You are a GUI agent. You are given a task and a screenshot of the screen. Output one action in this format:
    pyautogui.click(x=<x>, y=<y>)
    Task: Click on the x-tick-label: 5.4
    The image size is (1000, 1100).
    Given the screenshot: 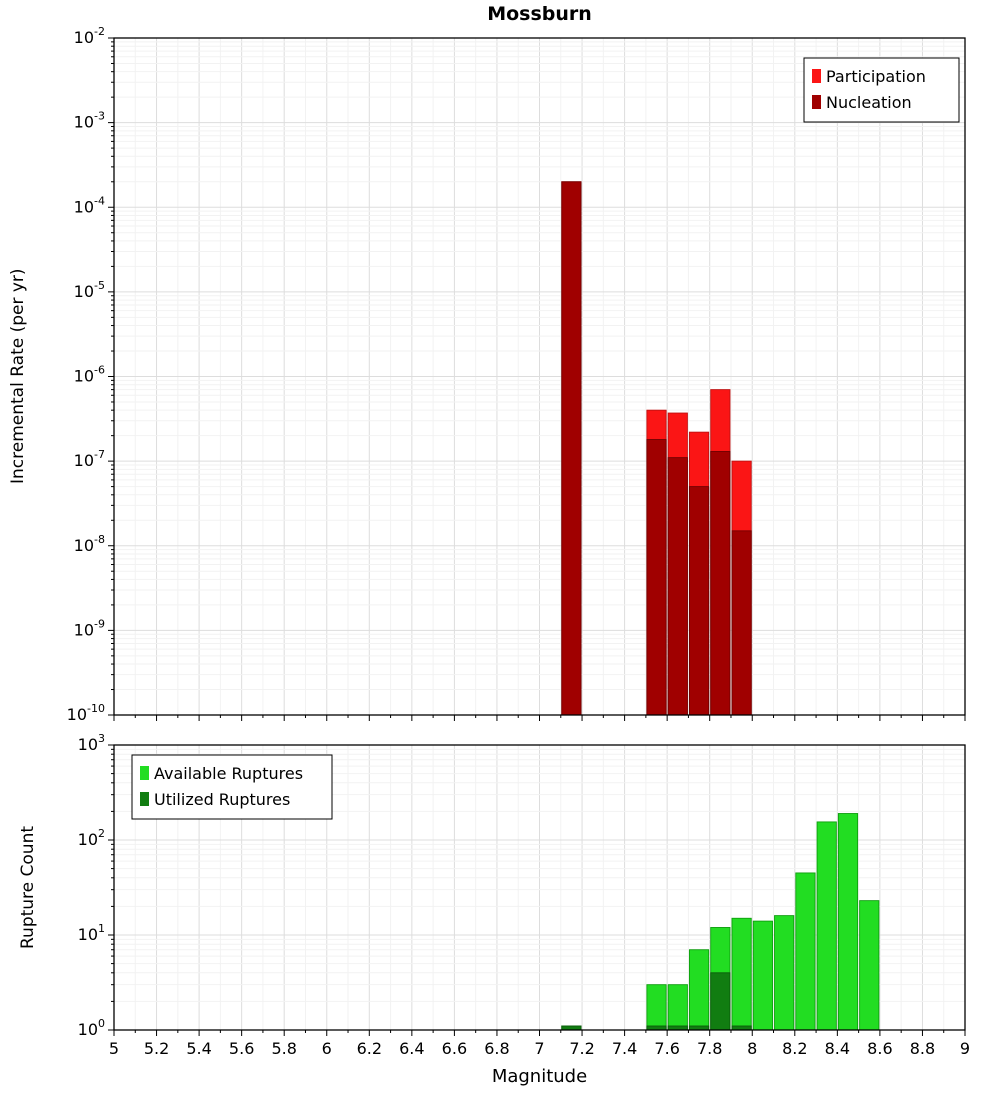 What is the action you would take?
    pyautogui.click(x=198, y=1048)
    